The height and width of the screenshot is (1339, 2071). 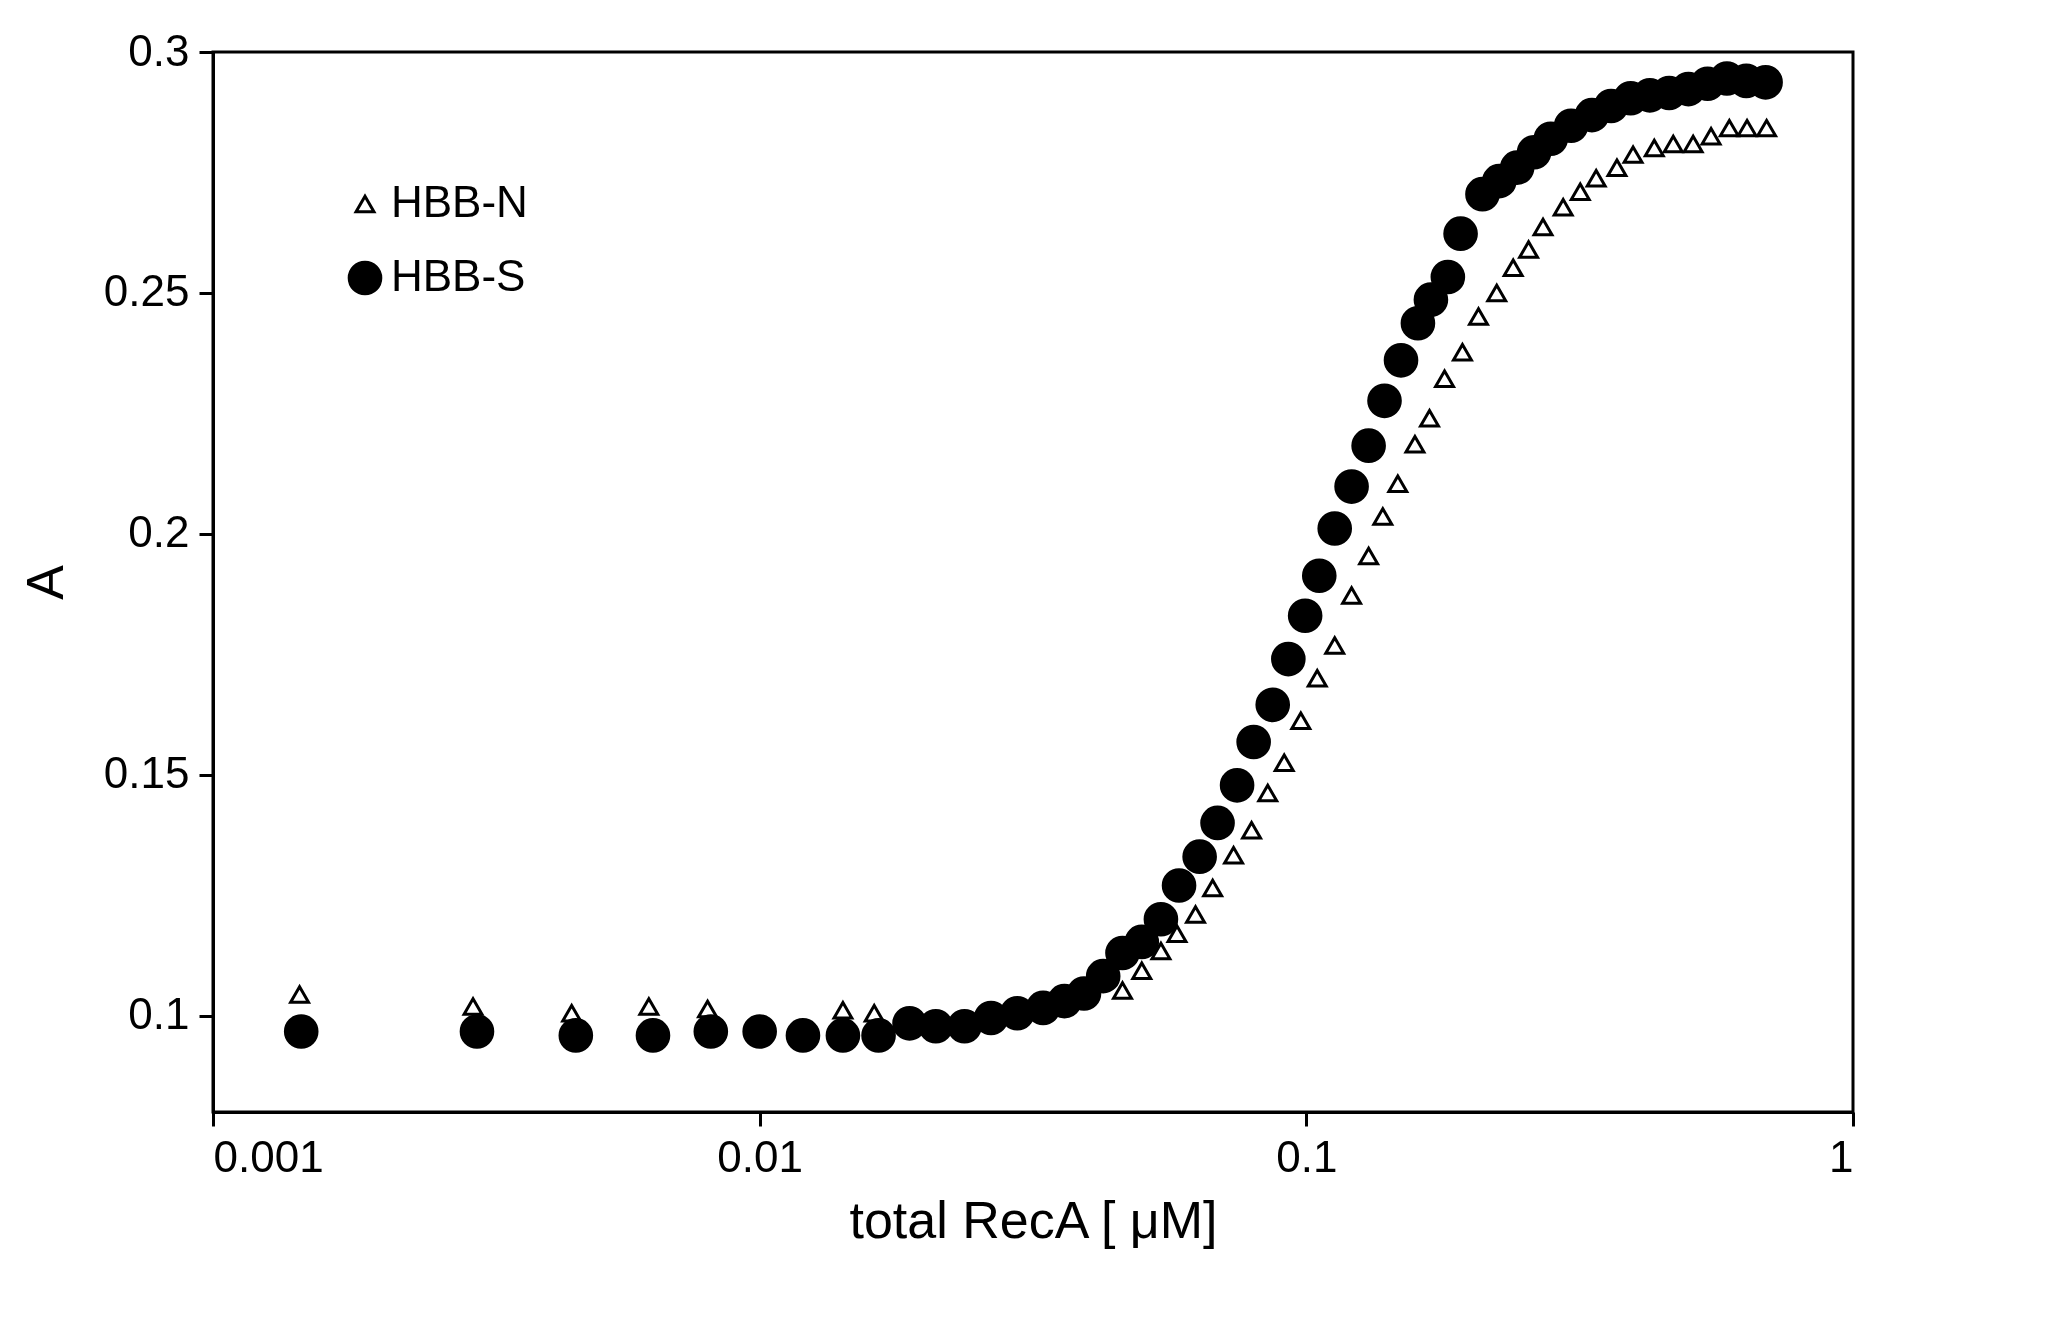 What do you see at coordinates (159, 1014) in the screenshot?
I see `y-tick-label: 0.1` at bounding box center [159, 1014].